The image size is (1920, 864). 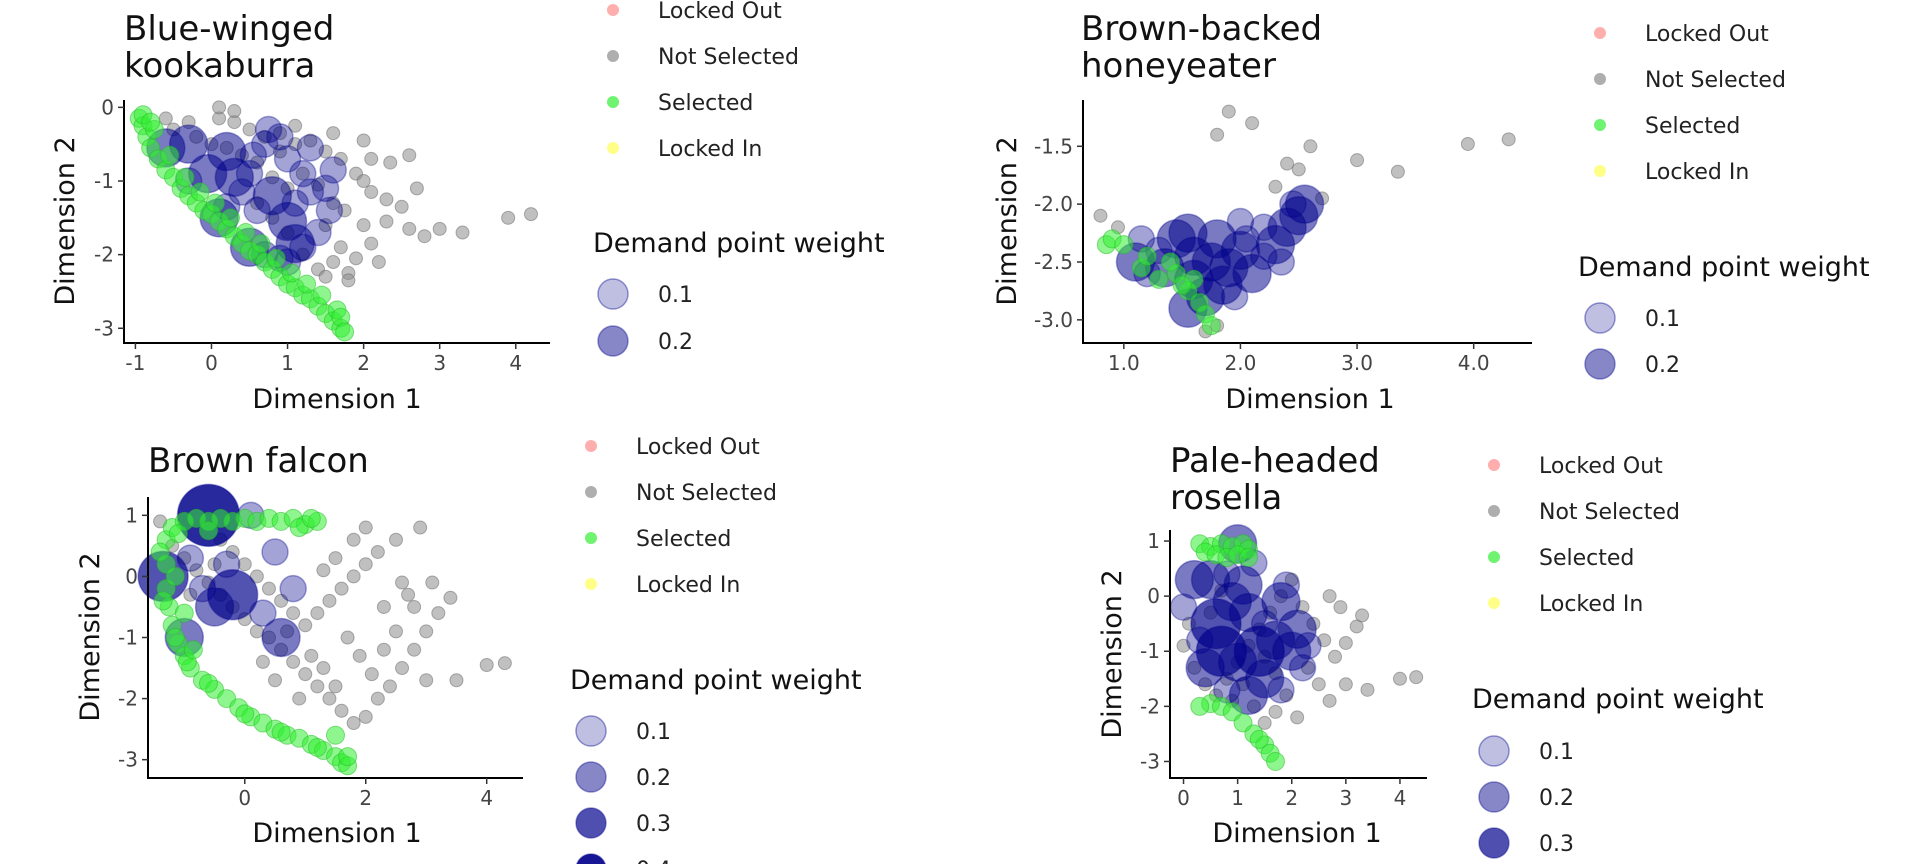 I want to click on legend-weight-label: 0.2, so click(x=1556, y=798).